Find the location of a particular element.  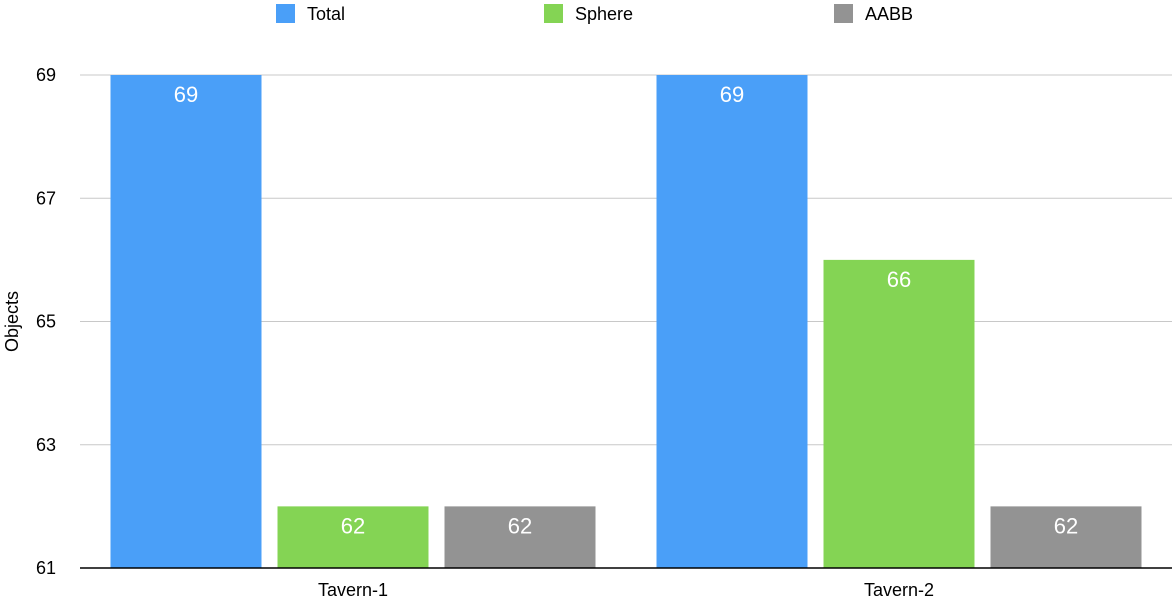

y-tick-label: 63 is located at coordinates (46, 445).